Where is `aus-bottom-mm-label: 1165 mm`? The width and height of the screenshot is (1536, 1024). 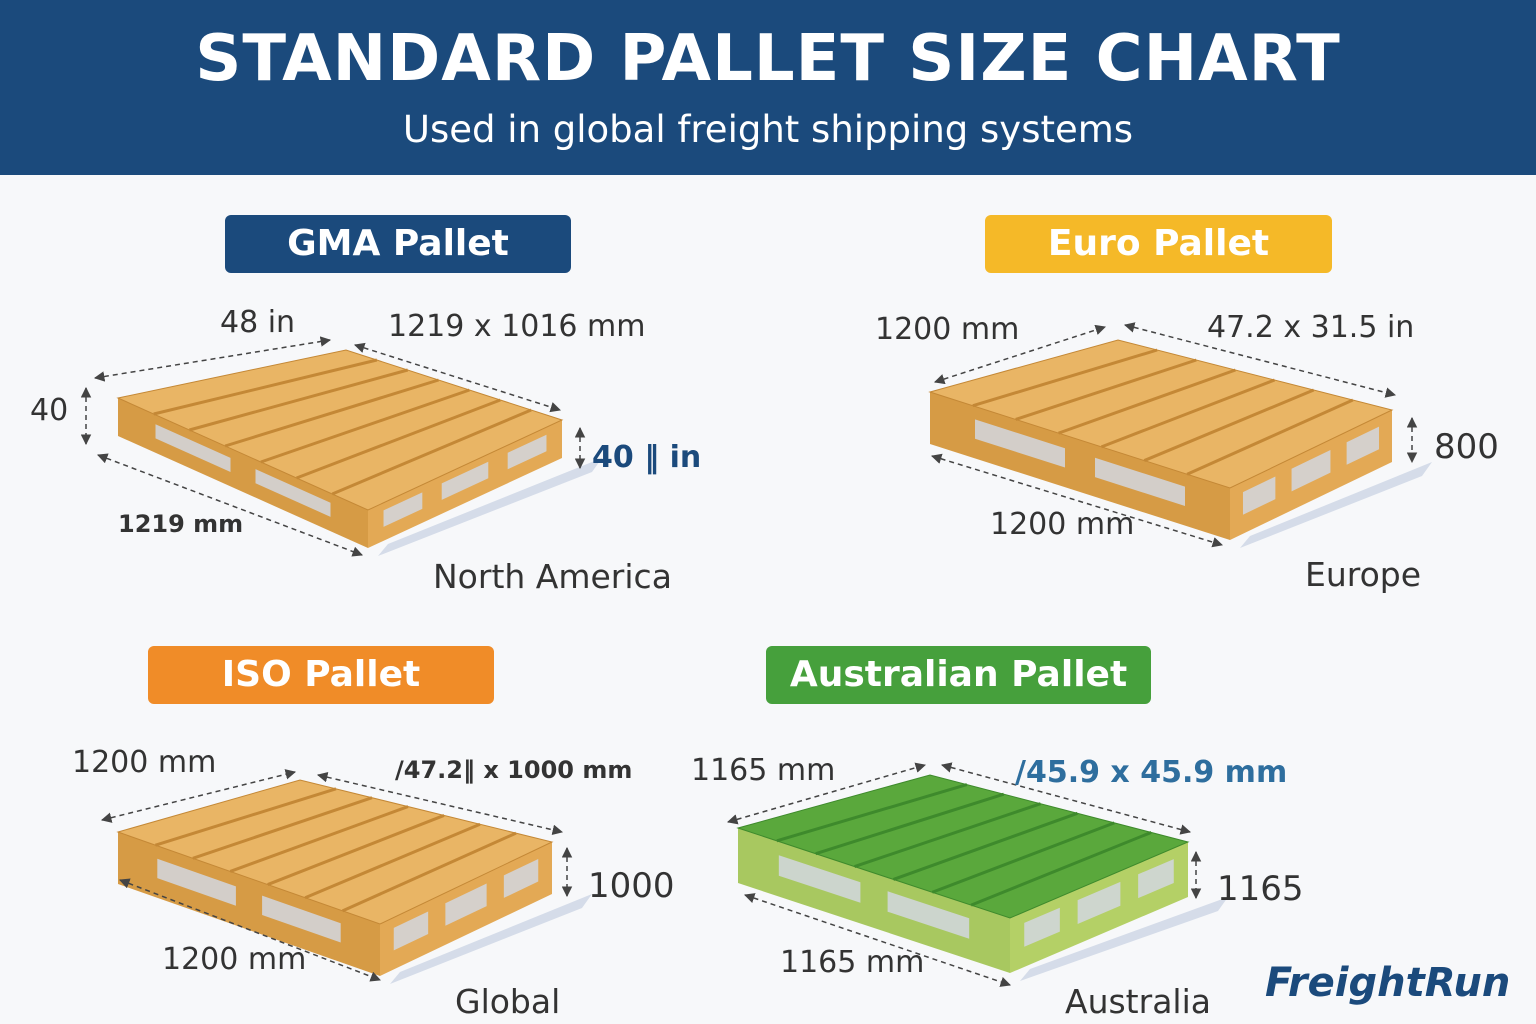
aus-bottom-mm-label: 1165 mm is located at coordinates (852, 962).